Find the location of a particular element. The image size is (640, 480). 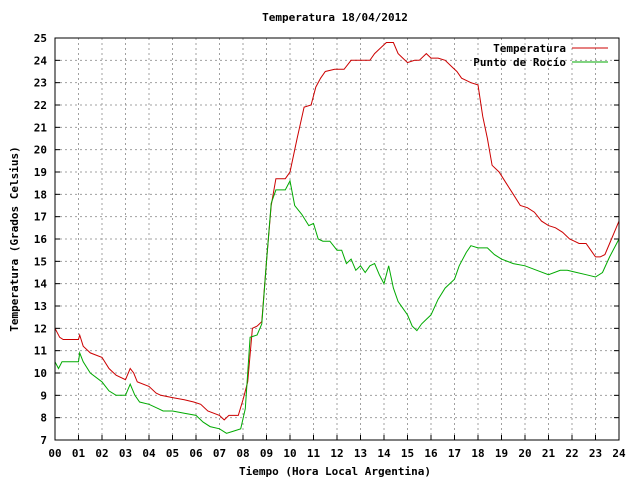

y-tick-label: 24 is located at coordinates (41, 60).